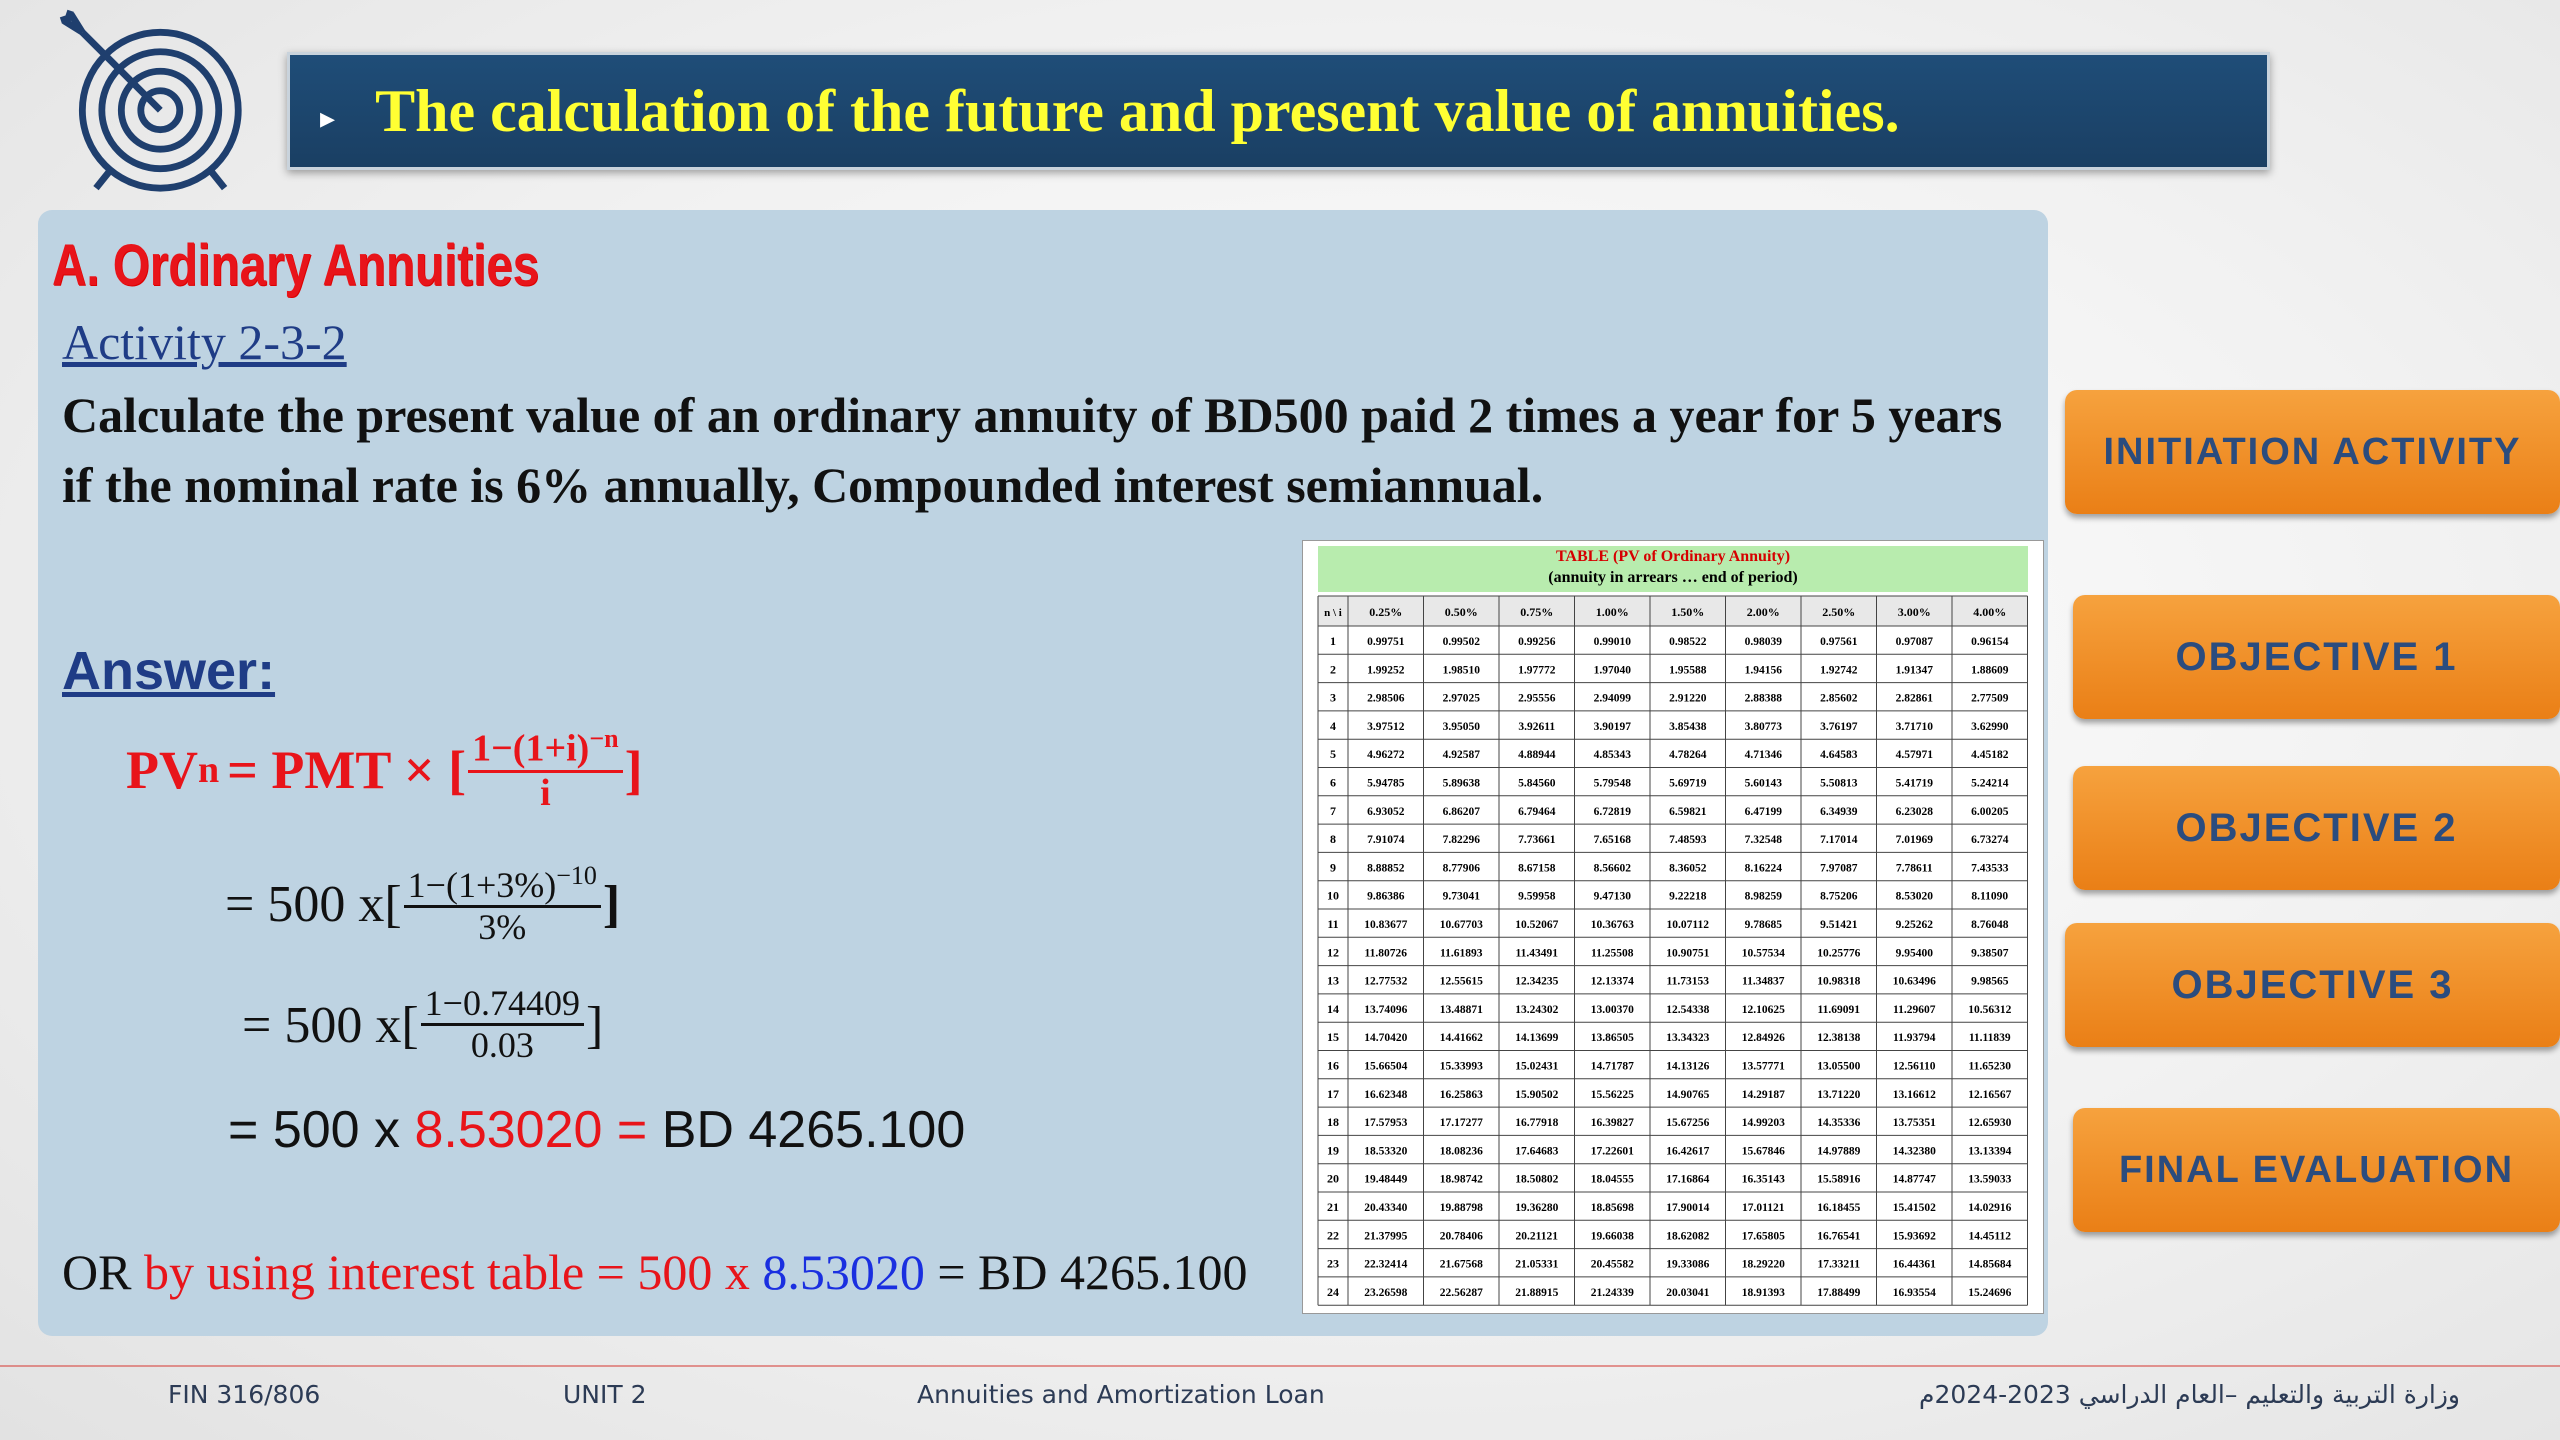  What do you see at coordinates (1688, 897) in the screenshot?
I see `pv-table-factor-cell: 9.22218` at bounding box center [1688, 897].